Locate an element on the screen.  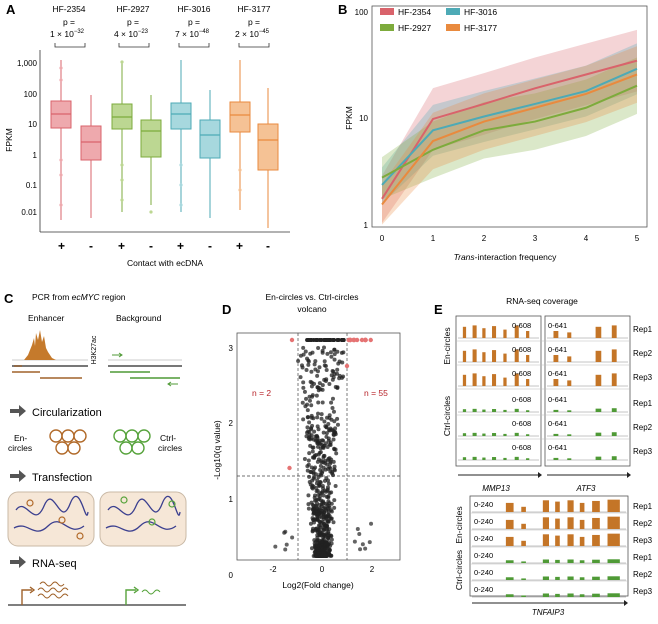
cell-body is located at coordinates (51, 519).